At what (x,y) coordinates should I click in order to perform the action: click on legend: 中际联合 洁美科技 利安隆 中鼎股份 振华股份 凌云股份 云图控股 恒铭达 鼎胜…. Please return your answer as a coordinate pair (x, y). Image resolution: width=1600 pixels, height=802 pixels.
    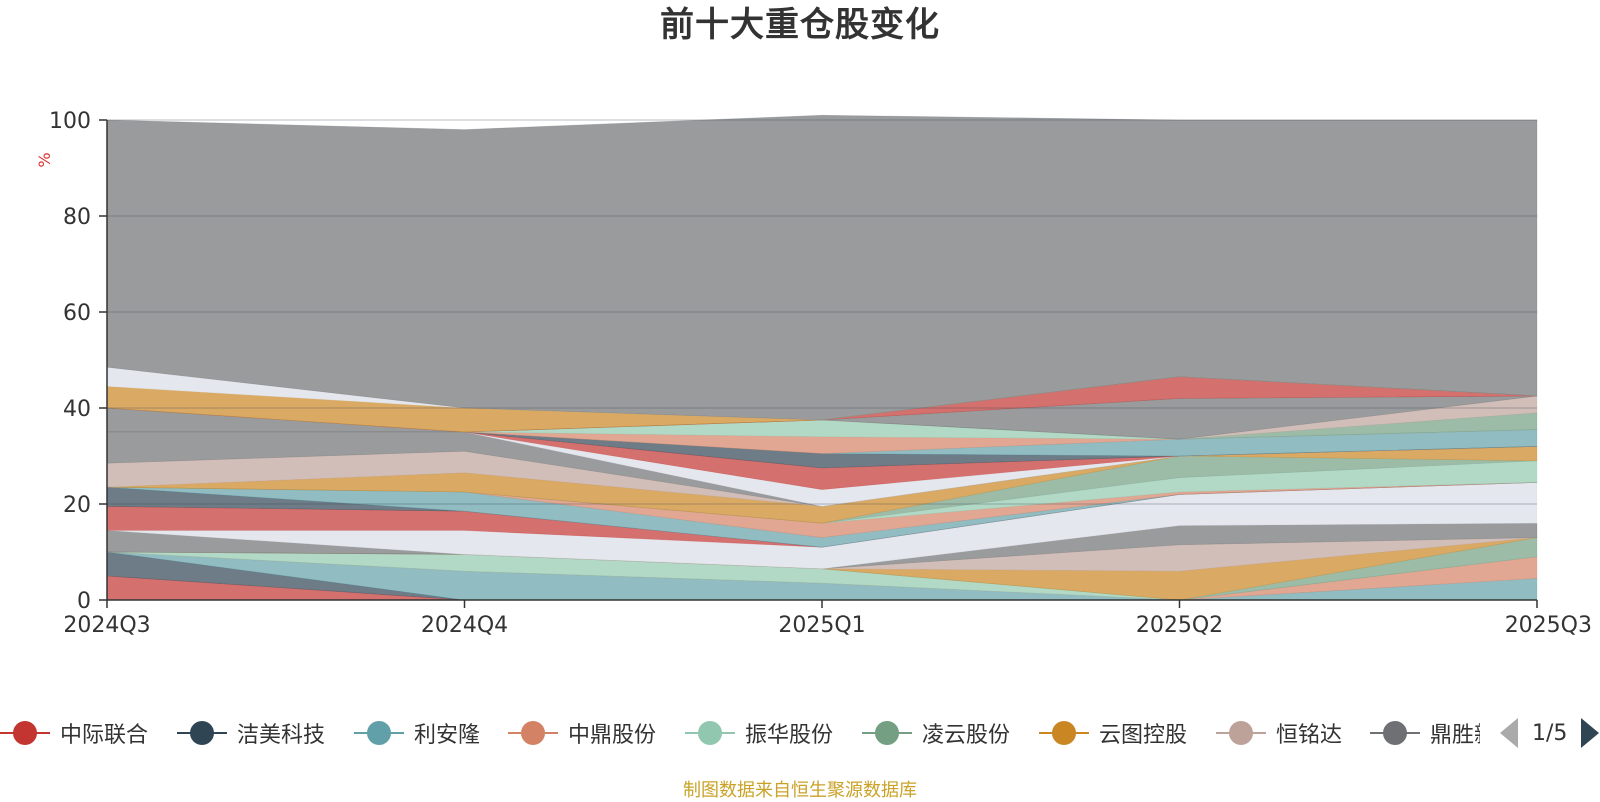
    Looking at the image, I should click on (740, 733).